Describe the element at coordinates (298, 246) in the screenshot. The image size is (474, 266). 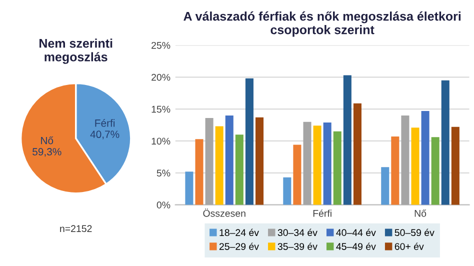
I see `legend-label: 35–39 év` at that location.